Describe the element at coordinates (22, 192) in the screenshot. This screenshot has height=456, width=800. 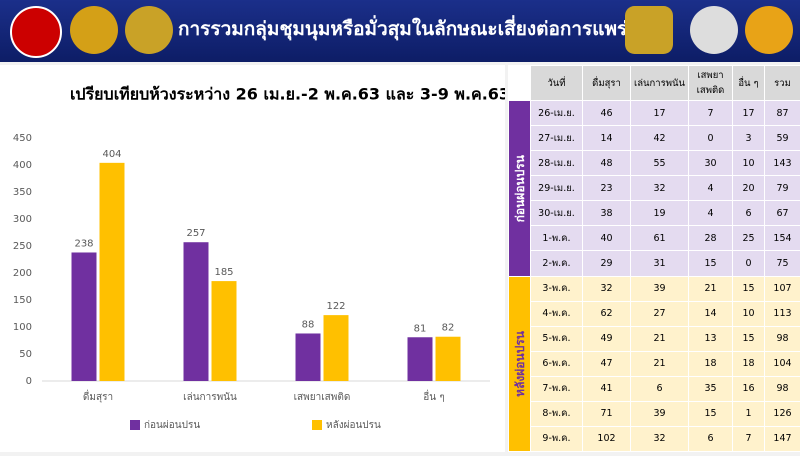
I see `y-tick-label: 350` at that location.